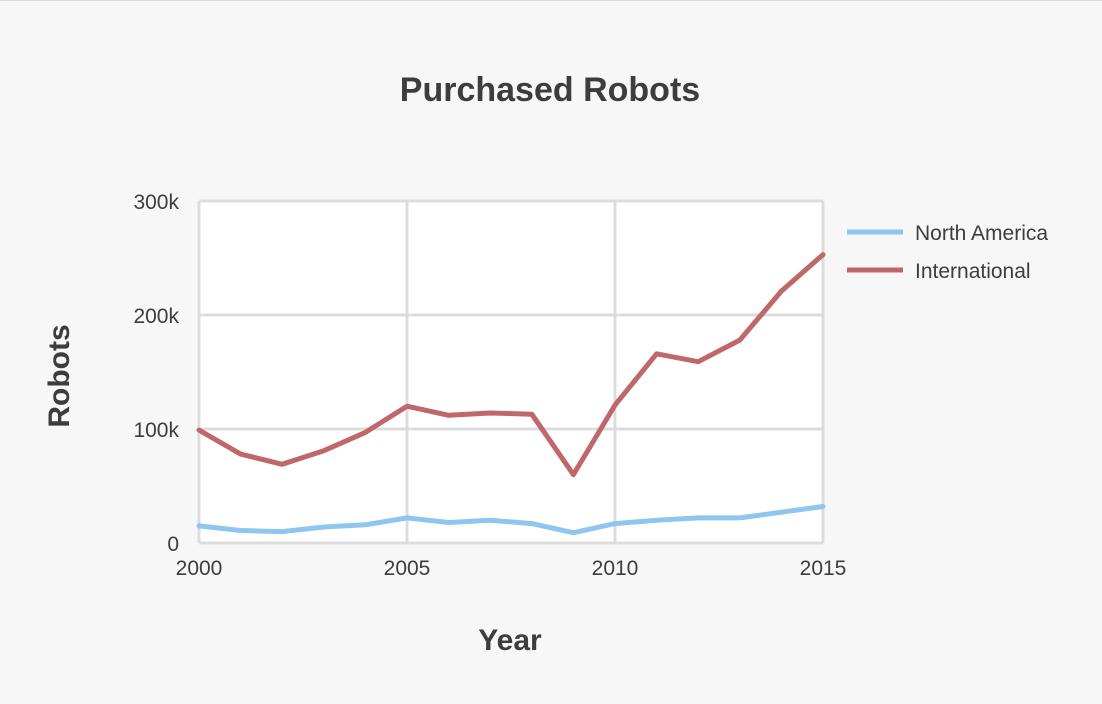  Describe the element at coordinates (551, 0) in the screenshot. I see `top-divider` at that location.